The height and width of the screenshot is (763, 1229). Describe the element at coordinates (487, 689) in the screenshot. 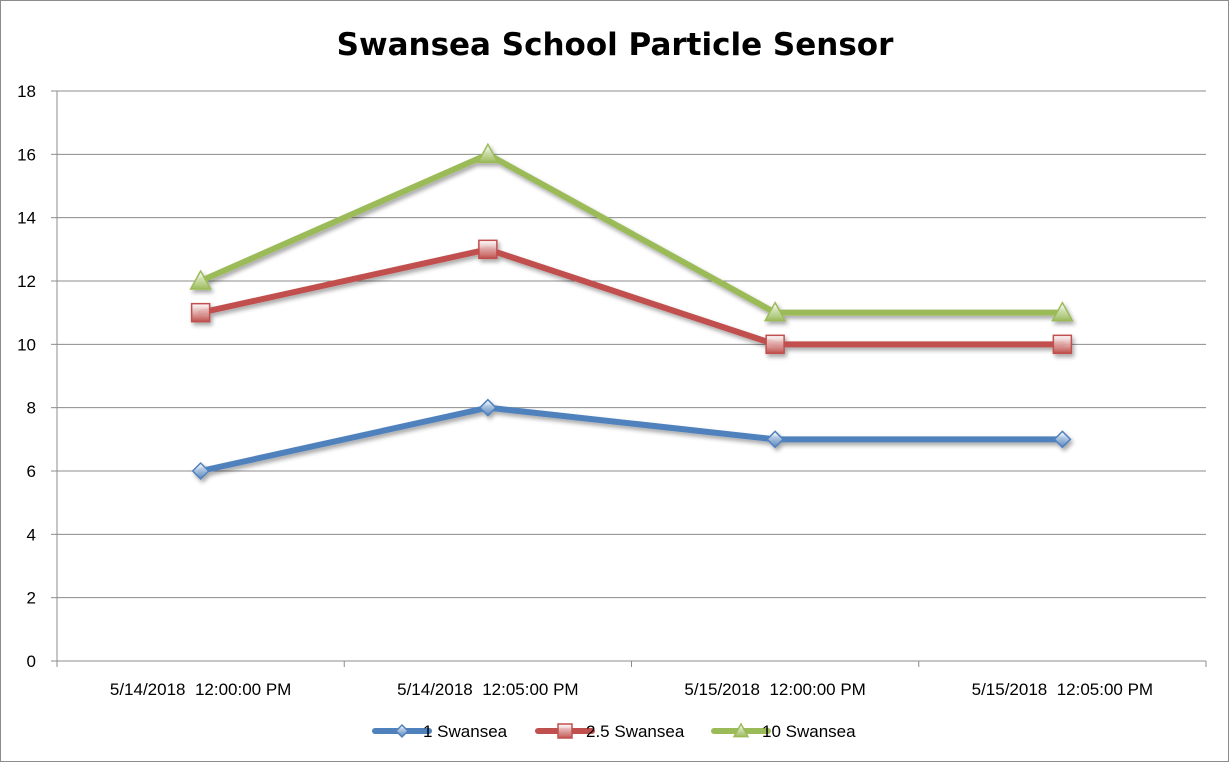

I see `x-tick-label: 5/14/2018 12:05:00 PM` at that location.